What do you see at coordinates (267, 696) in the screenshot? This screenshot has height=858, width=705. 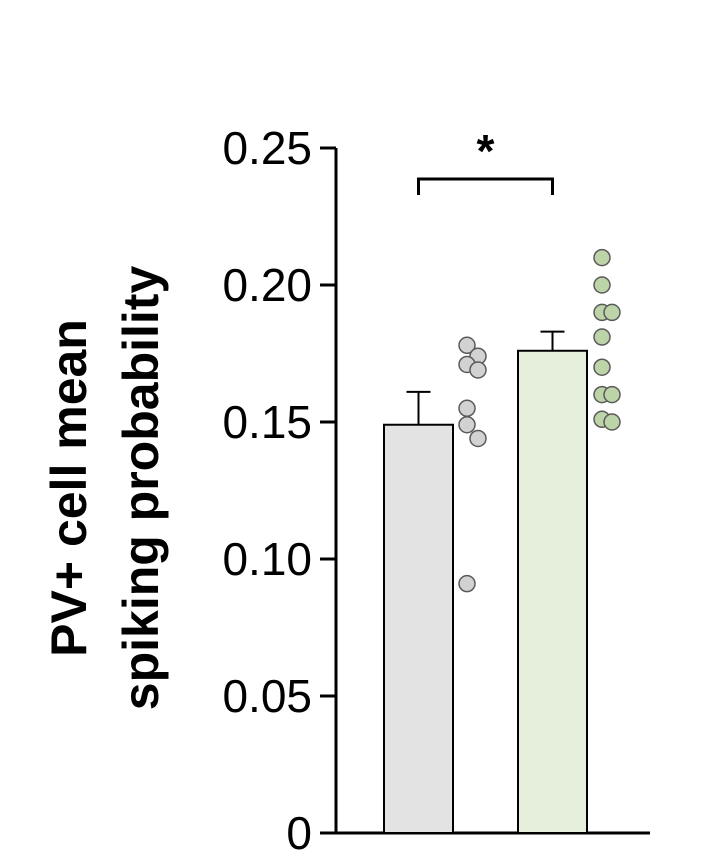 I see `y-tick-label: 0.05` at bounding box center [267, 696].